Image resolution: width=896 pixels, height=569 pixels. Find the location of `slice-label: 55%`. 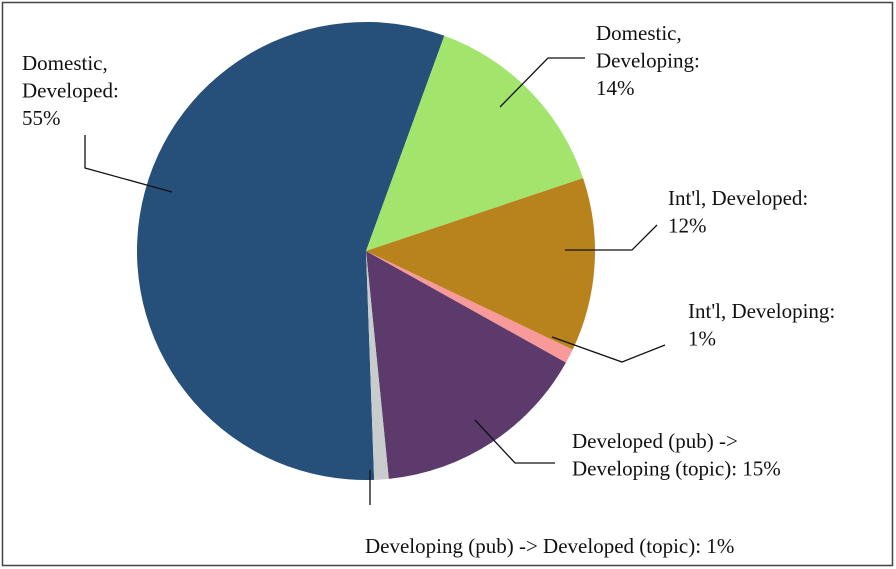

slice-label: 55% is located at coordinates (41, 118).